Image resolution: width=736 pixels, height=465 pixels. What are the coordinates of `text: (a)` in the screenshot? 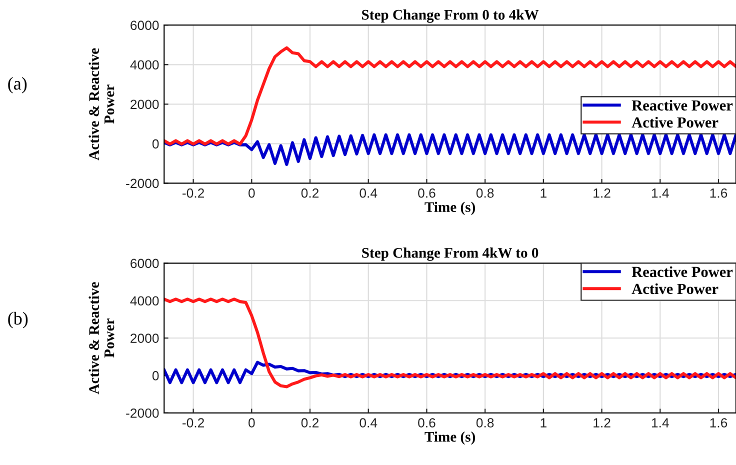 It's located at (17, 85).